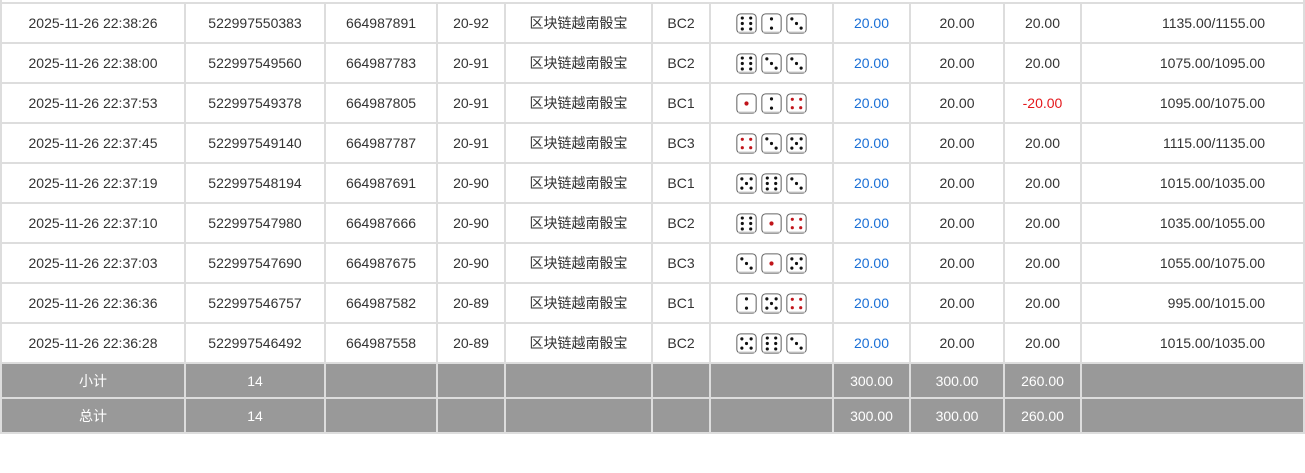  Describe the element at coordinates (381, 103) in the screenshot. I see `game-id: 664987805` at that location.